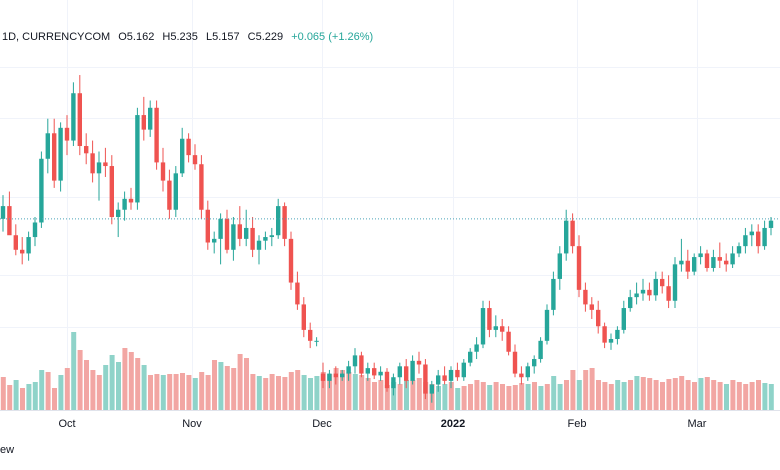 This screenshot has width=780, height=470. What do you see at coordinates (136, 37) in the screenshot?
I see `open-value: O5.162` at bounding box center [136, 37].